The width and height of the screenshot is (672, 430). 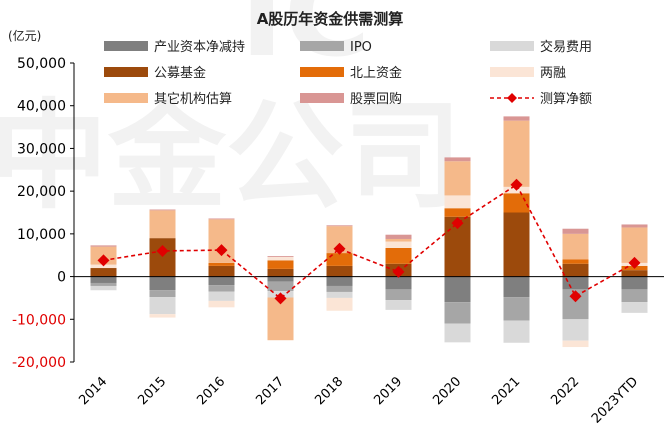 What do you see at coordinates (180, 73) in the screenshot?
I see `legend-label: 公募基金` at bounding box center [180, 73].